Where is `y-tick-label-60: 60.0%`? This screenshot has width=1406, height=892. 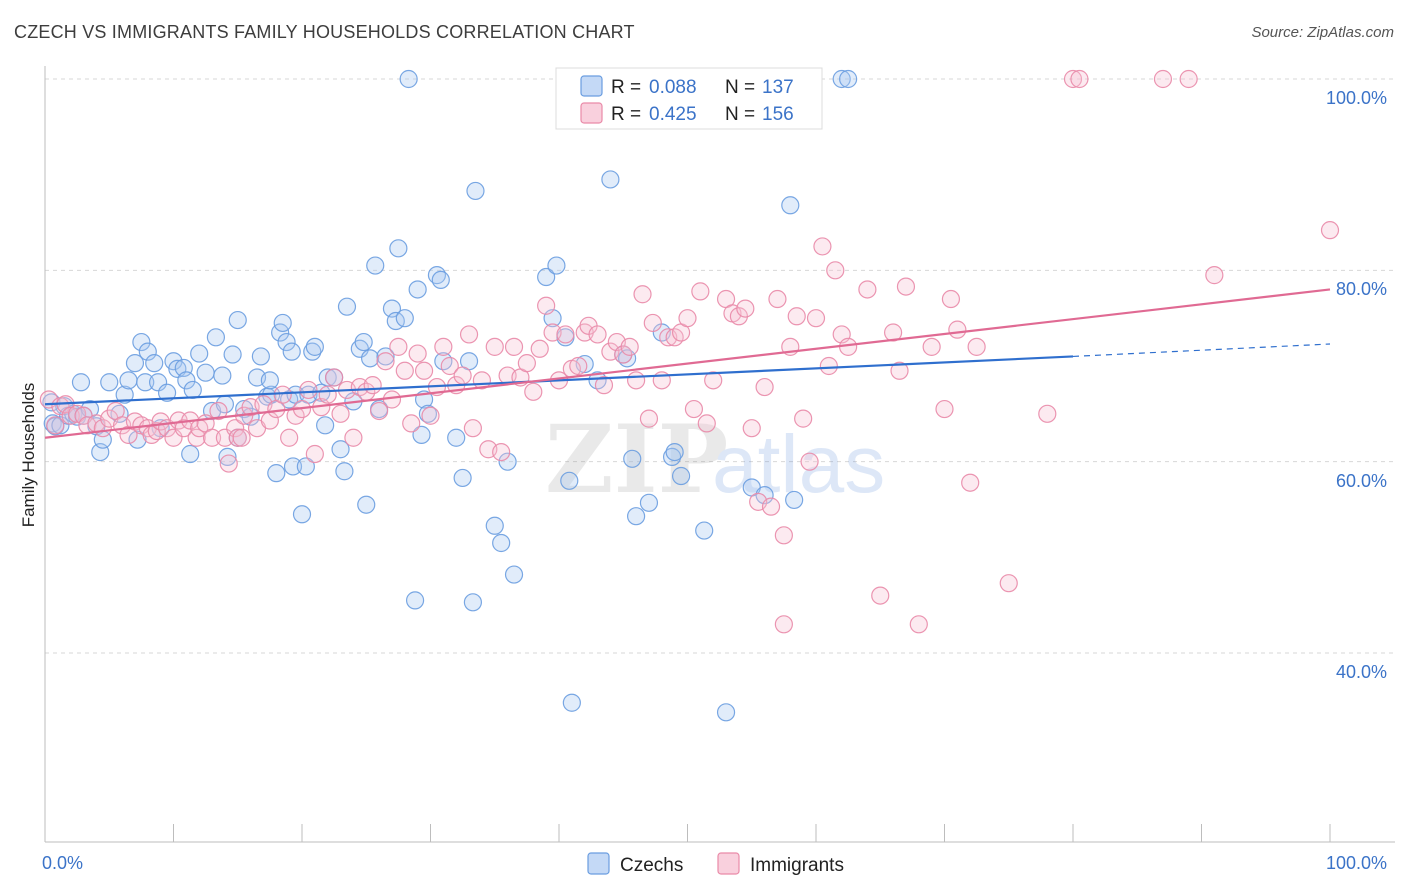 y-tick-label-60: 60.0% is located at coordinates (1361, 481).